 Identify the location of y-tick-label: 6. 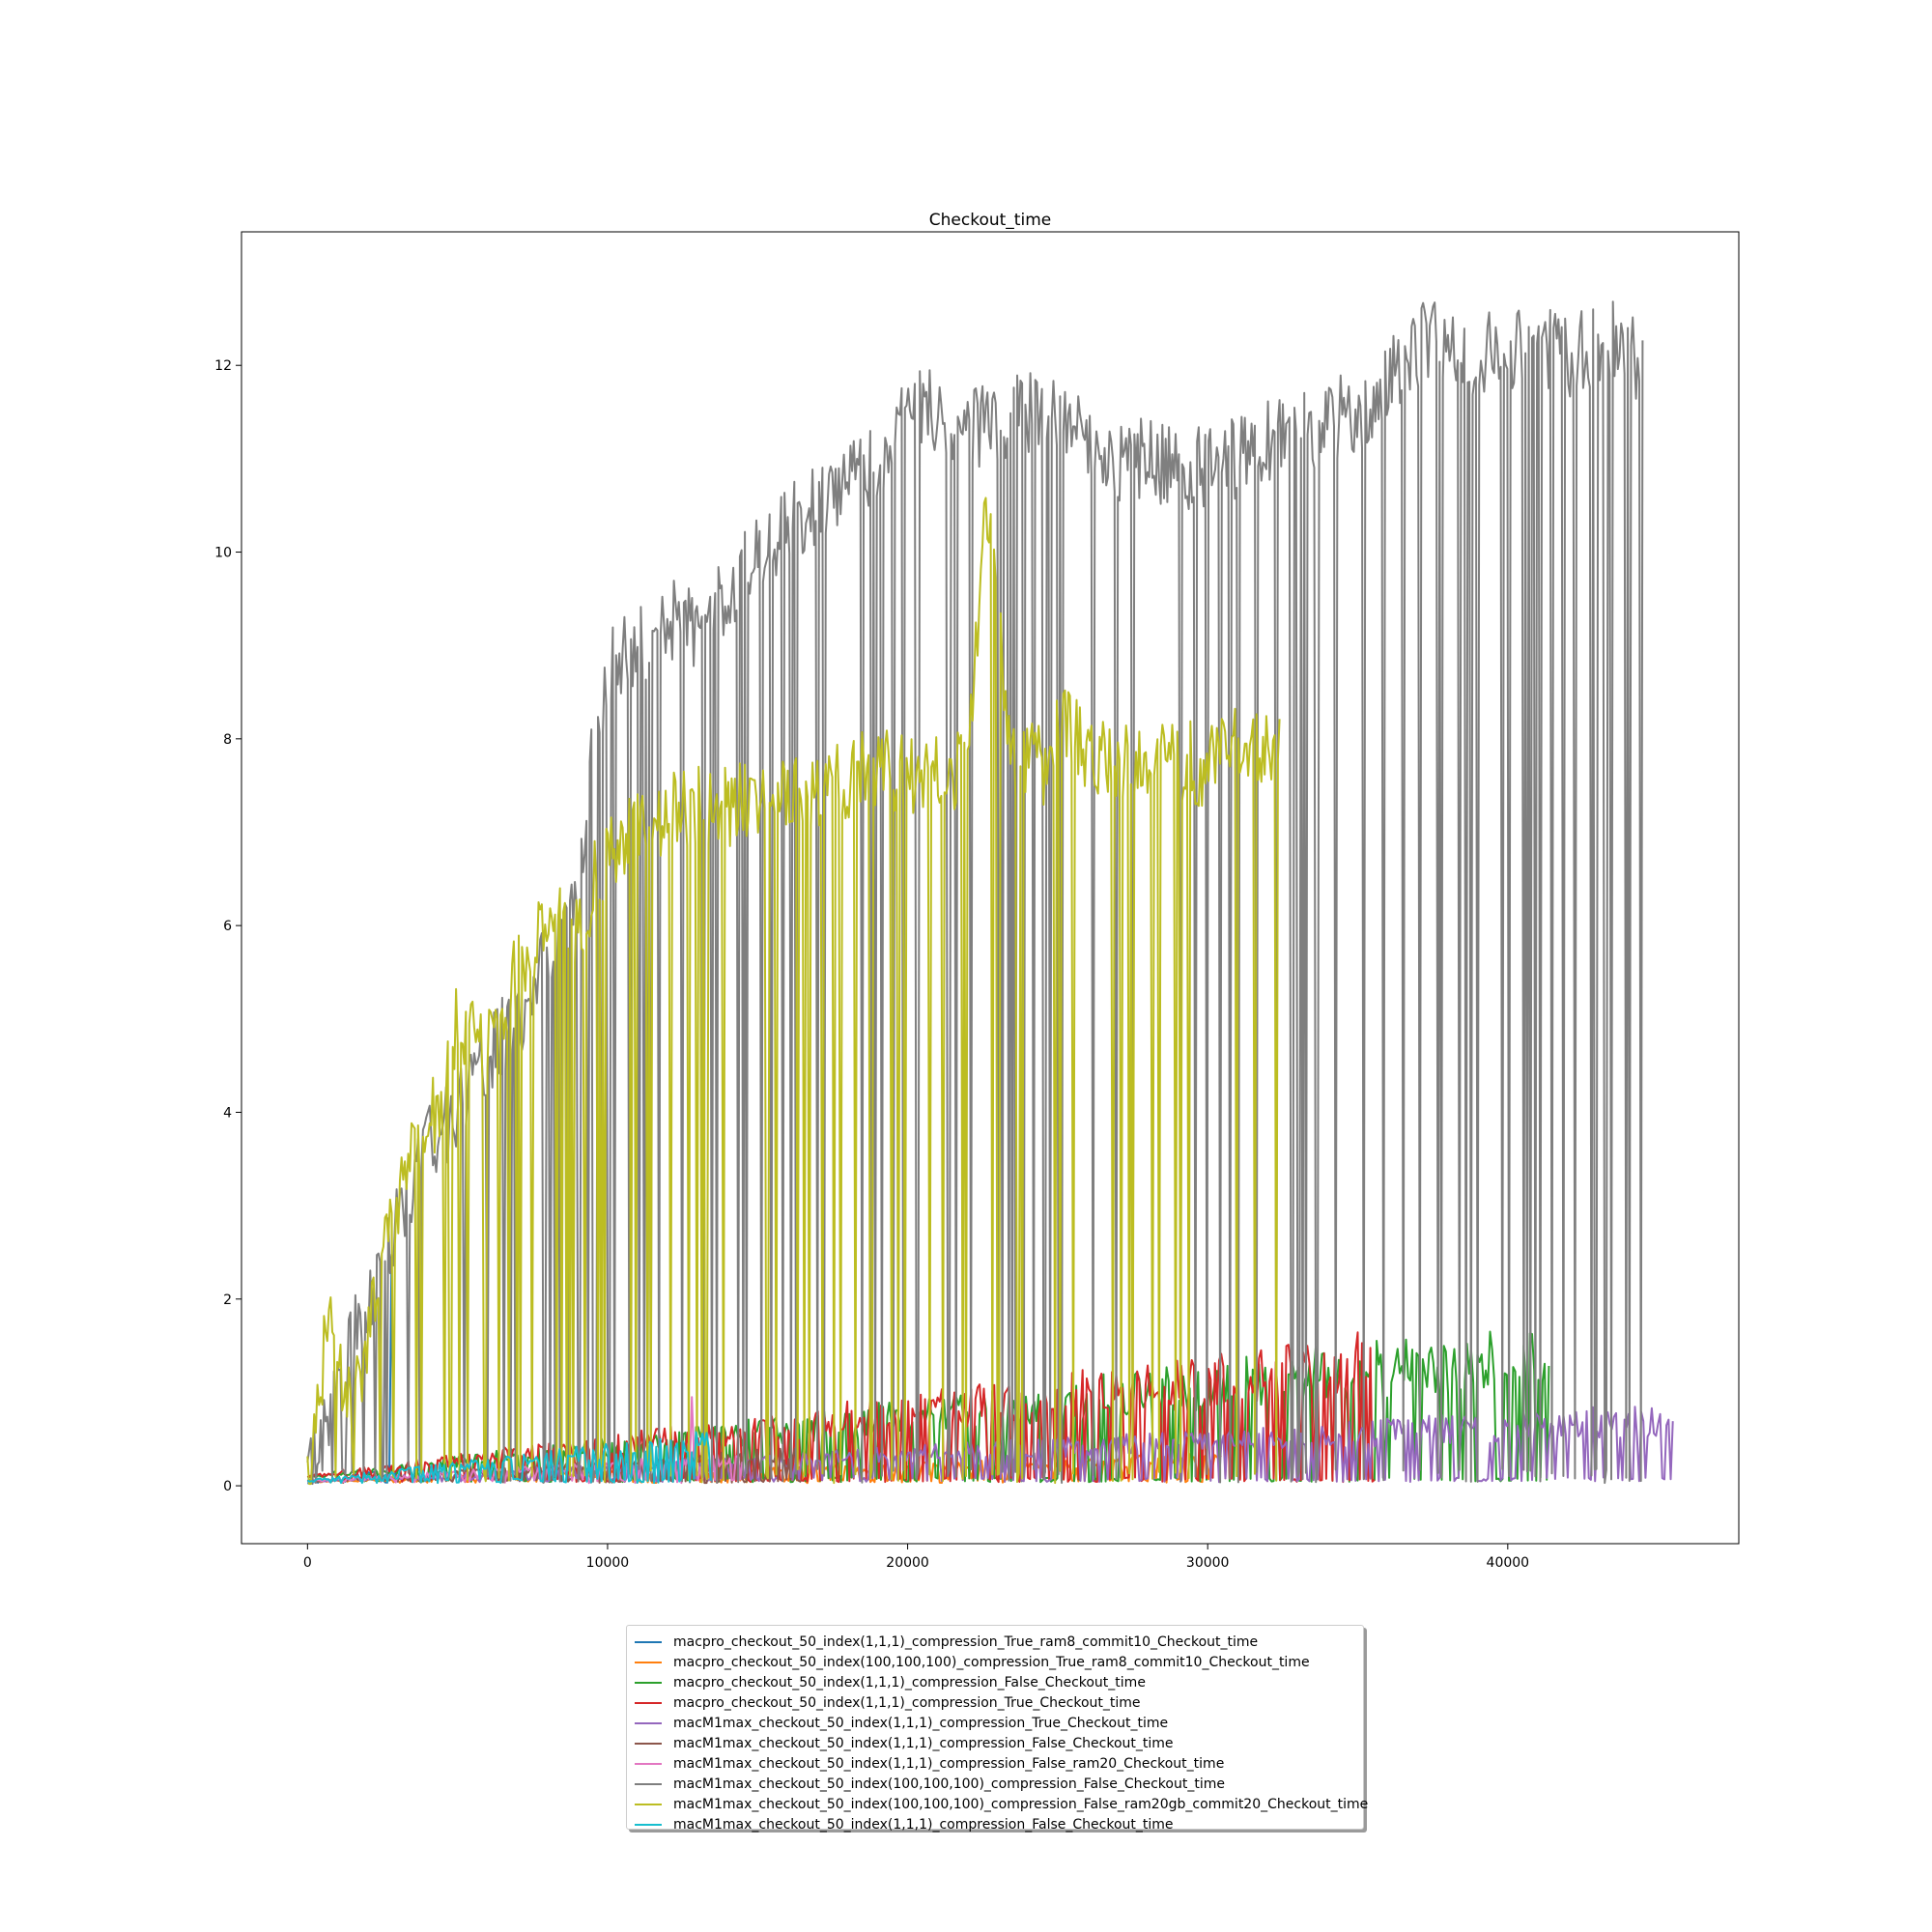
(227, 926).